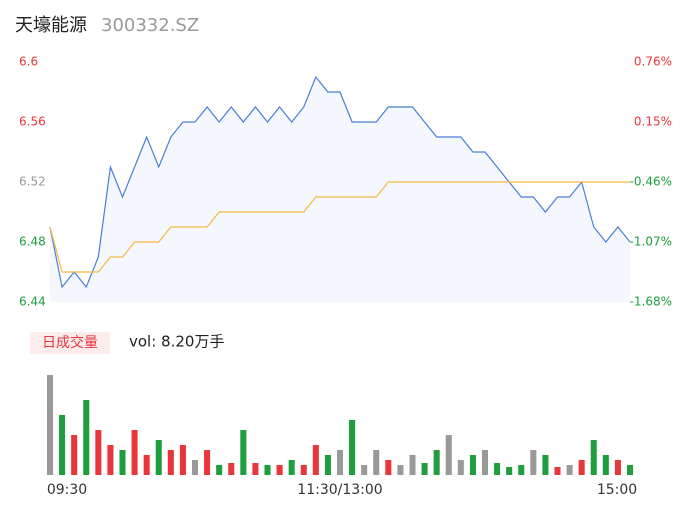 The height and width of the screenshot is (528, 686). I want to click on y2-tick-label: -1.07%, so click(651, 242).